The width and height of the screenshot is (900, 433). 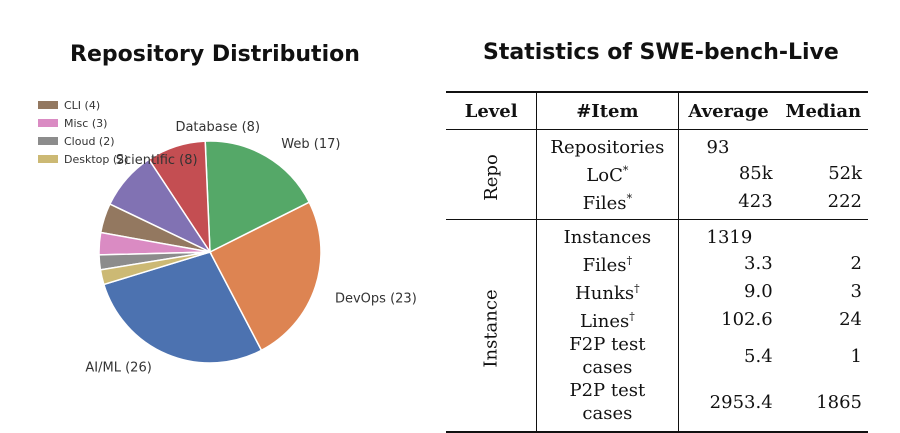 I want to click on average-cell: 2953.4, so click(x=741, y=402).